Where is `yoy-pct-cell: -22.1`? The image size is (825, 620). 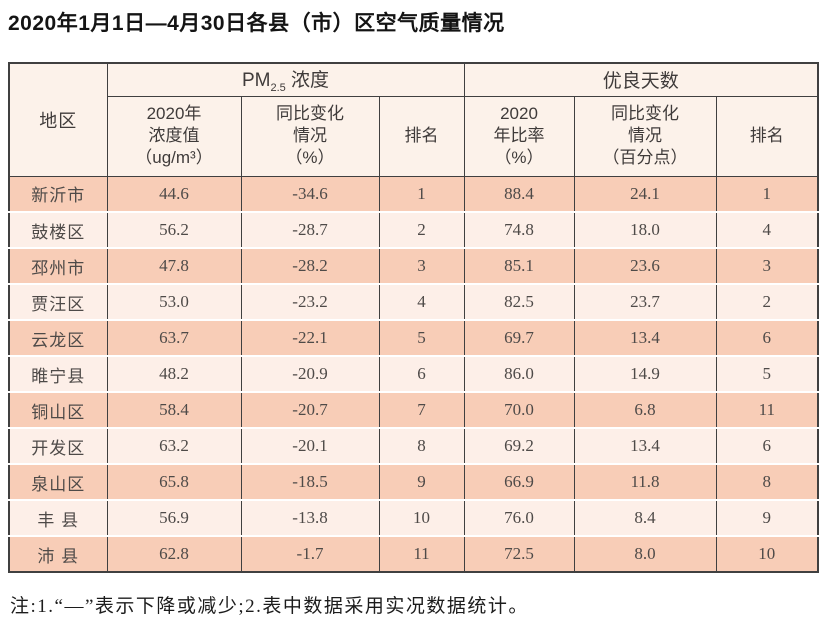 yoy-pct-cell: -22.1 is located at coordinates (310, 337).